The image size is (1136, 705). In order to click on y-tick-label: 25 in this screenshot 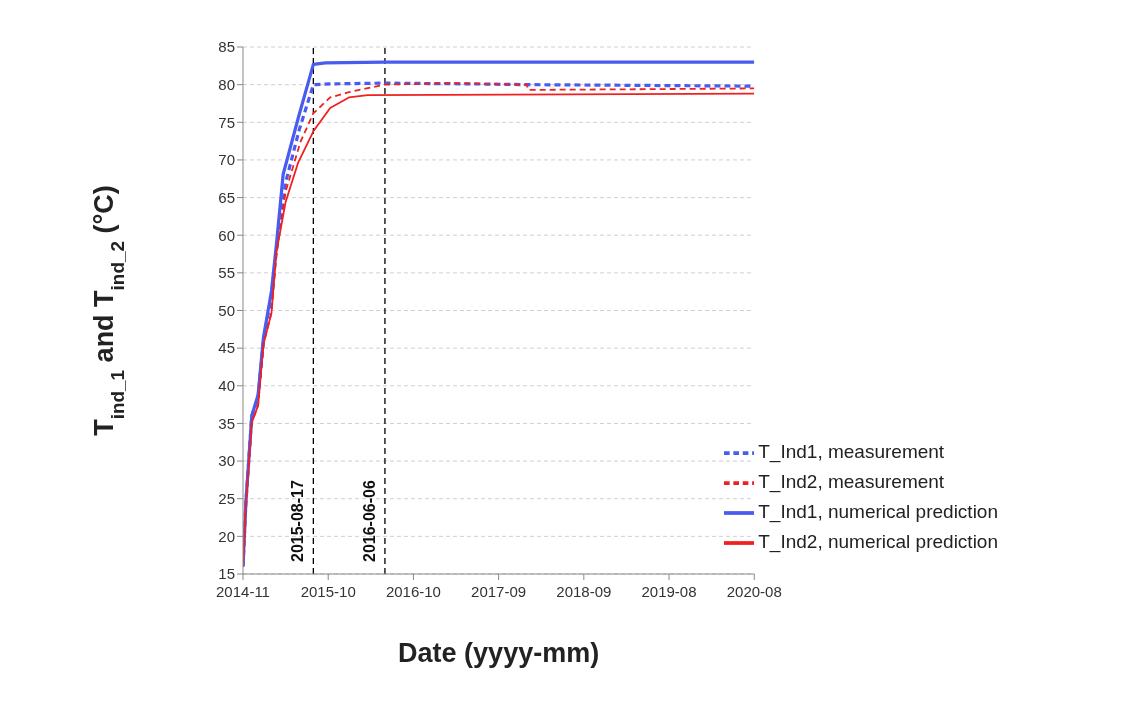, I will do `click(226, 499)`.